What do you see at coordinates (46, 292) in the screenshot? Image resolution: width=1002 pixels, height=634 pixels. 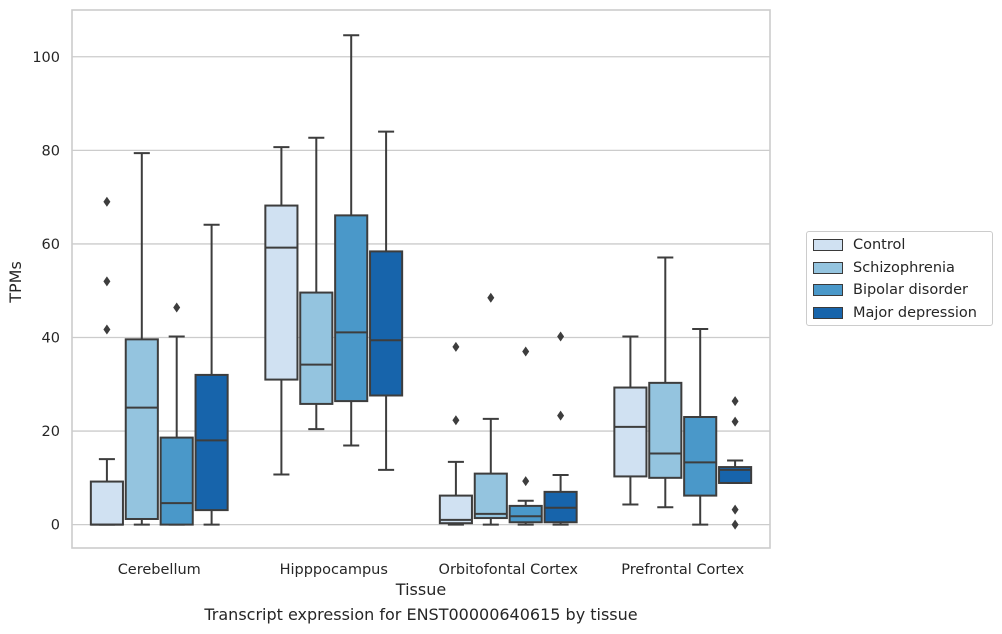 I see `y-tick-labels: 0 20 40 60 80 100` at bounding box center [46, 292].